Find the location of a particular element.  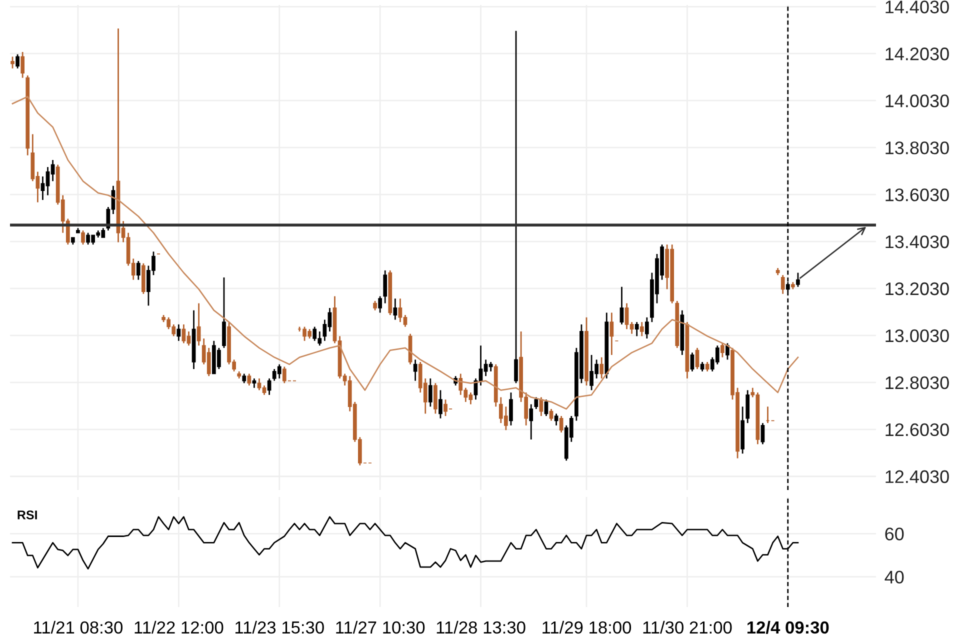

y-tick-label: 13.4030 is located at coordinates (917, 241).